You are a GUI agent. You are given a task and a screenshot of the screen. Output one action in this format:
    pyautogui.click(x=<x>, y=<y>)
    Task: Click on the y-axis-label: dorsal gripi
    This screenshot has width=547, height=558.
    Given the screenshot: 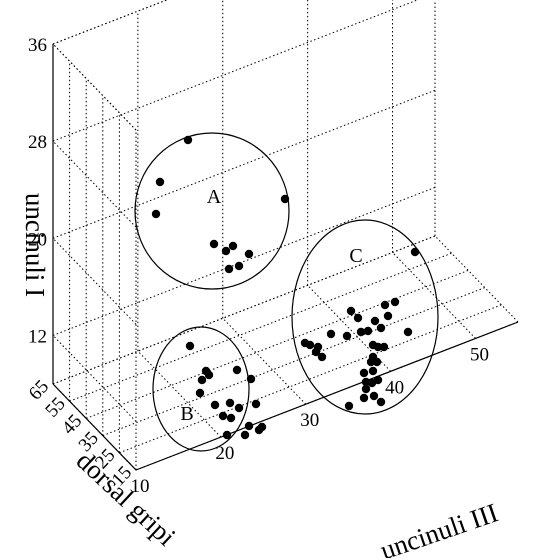 What is the action you would take?
    pyautogui.click(x=126, y=498)
    